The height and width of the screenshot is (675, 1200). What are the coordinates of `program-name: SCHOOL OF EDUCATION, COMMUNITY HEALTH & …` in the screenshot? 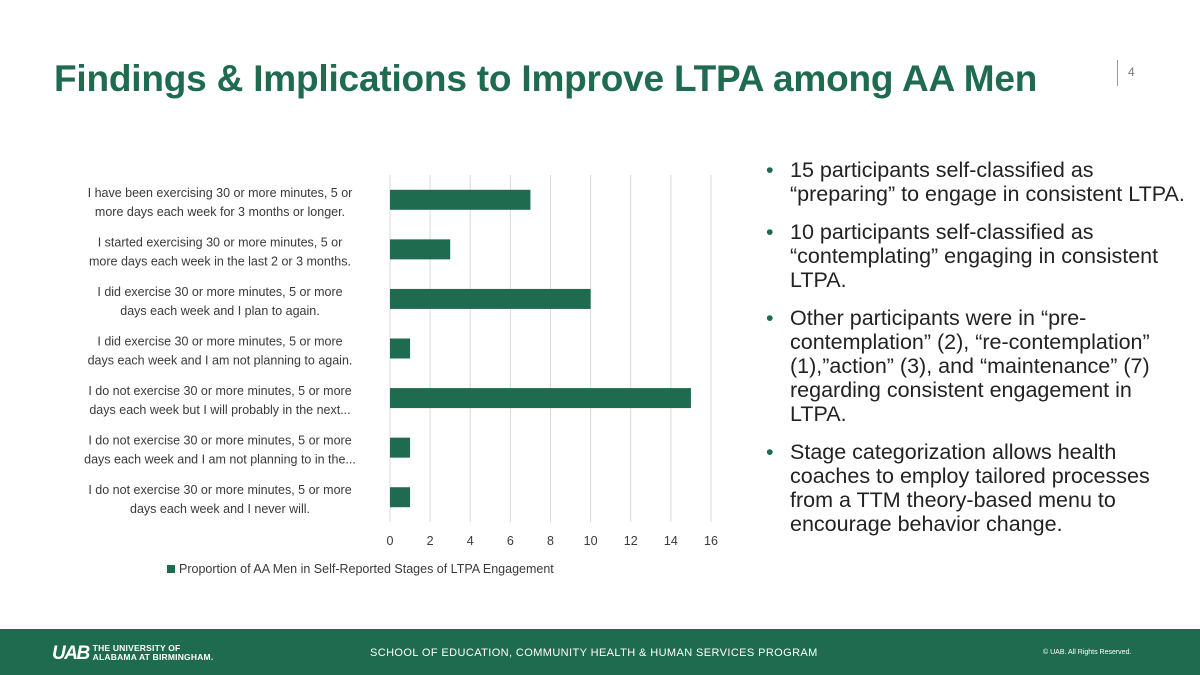 It's located at (594, 653).